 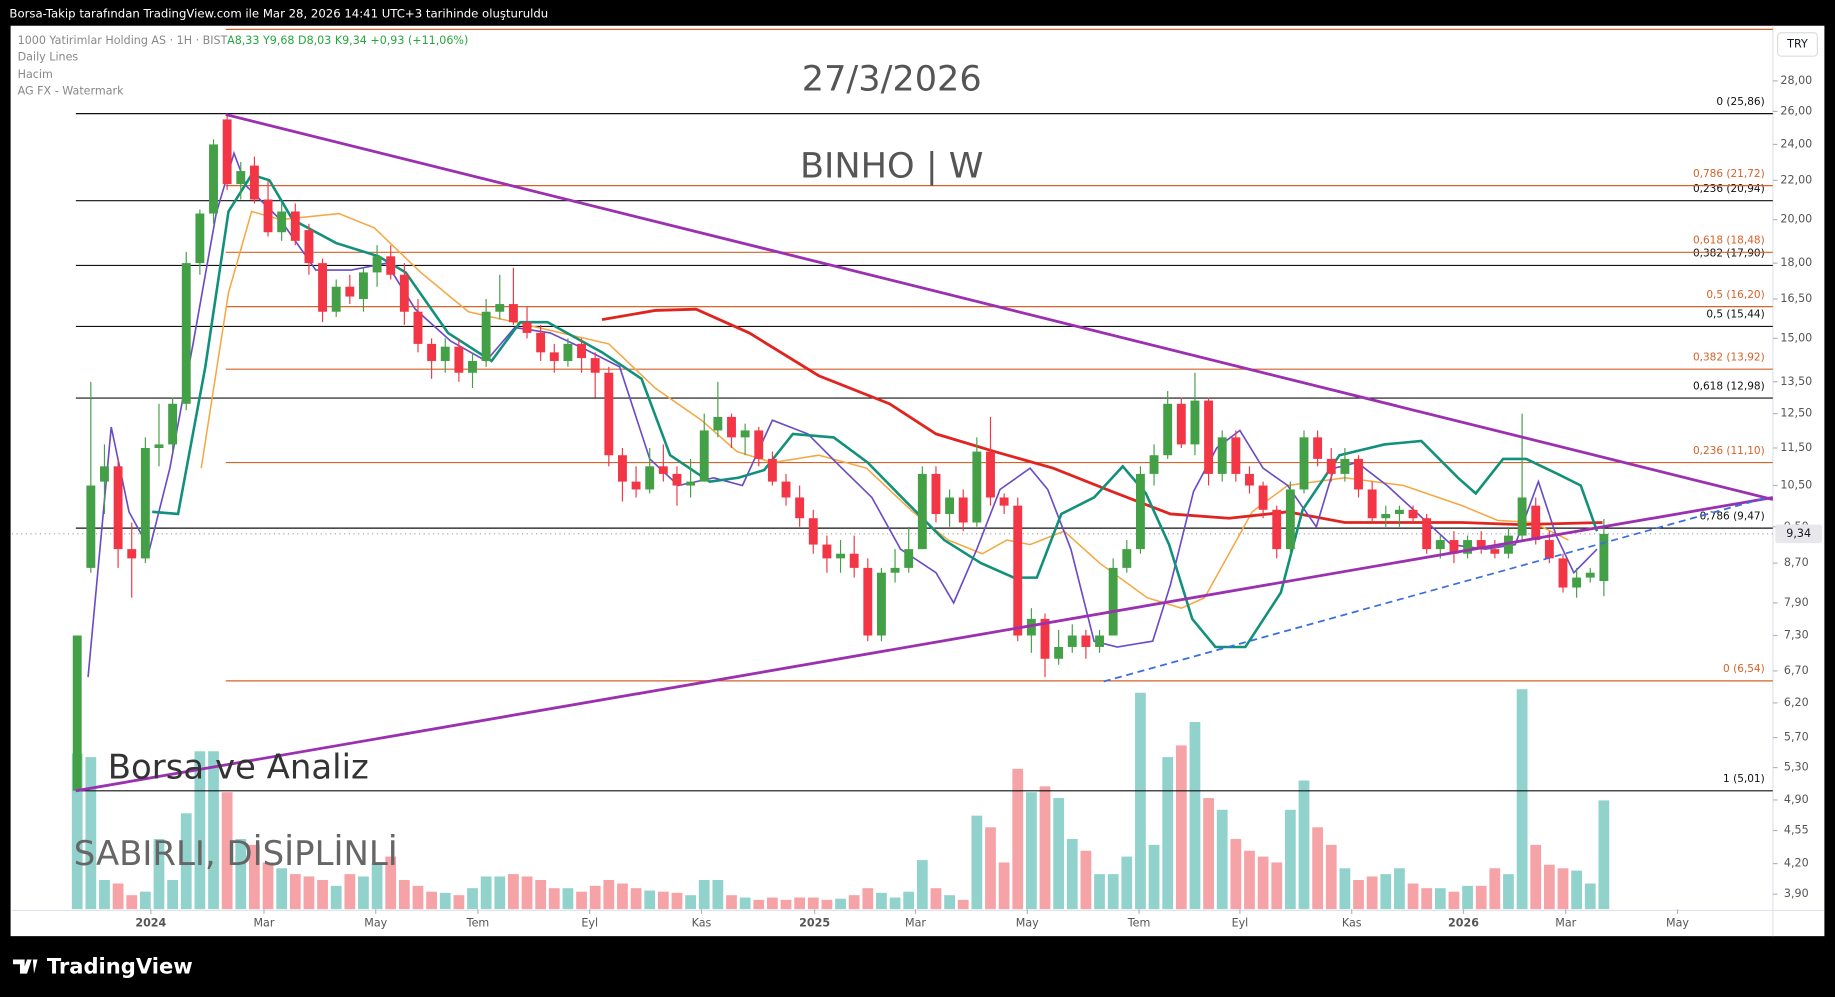 What do you see at coordinates (347, 40) in the screenshot?
I see `ohlc-legend: A8,33 Y9,68 D8,03 K9,34 +0,93 (+11,06%)` at bounding box center [347, 40].